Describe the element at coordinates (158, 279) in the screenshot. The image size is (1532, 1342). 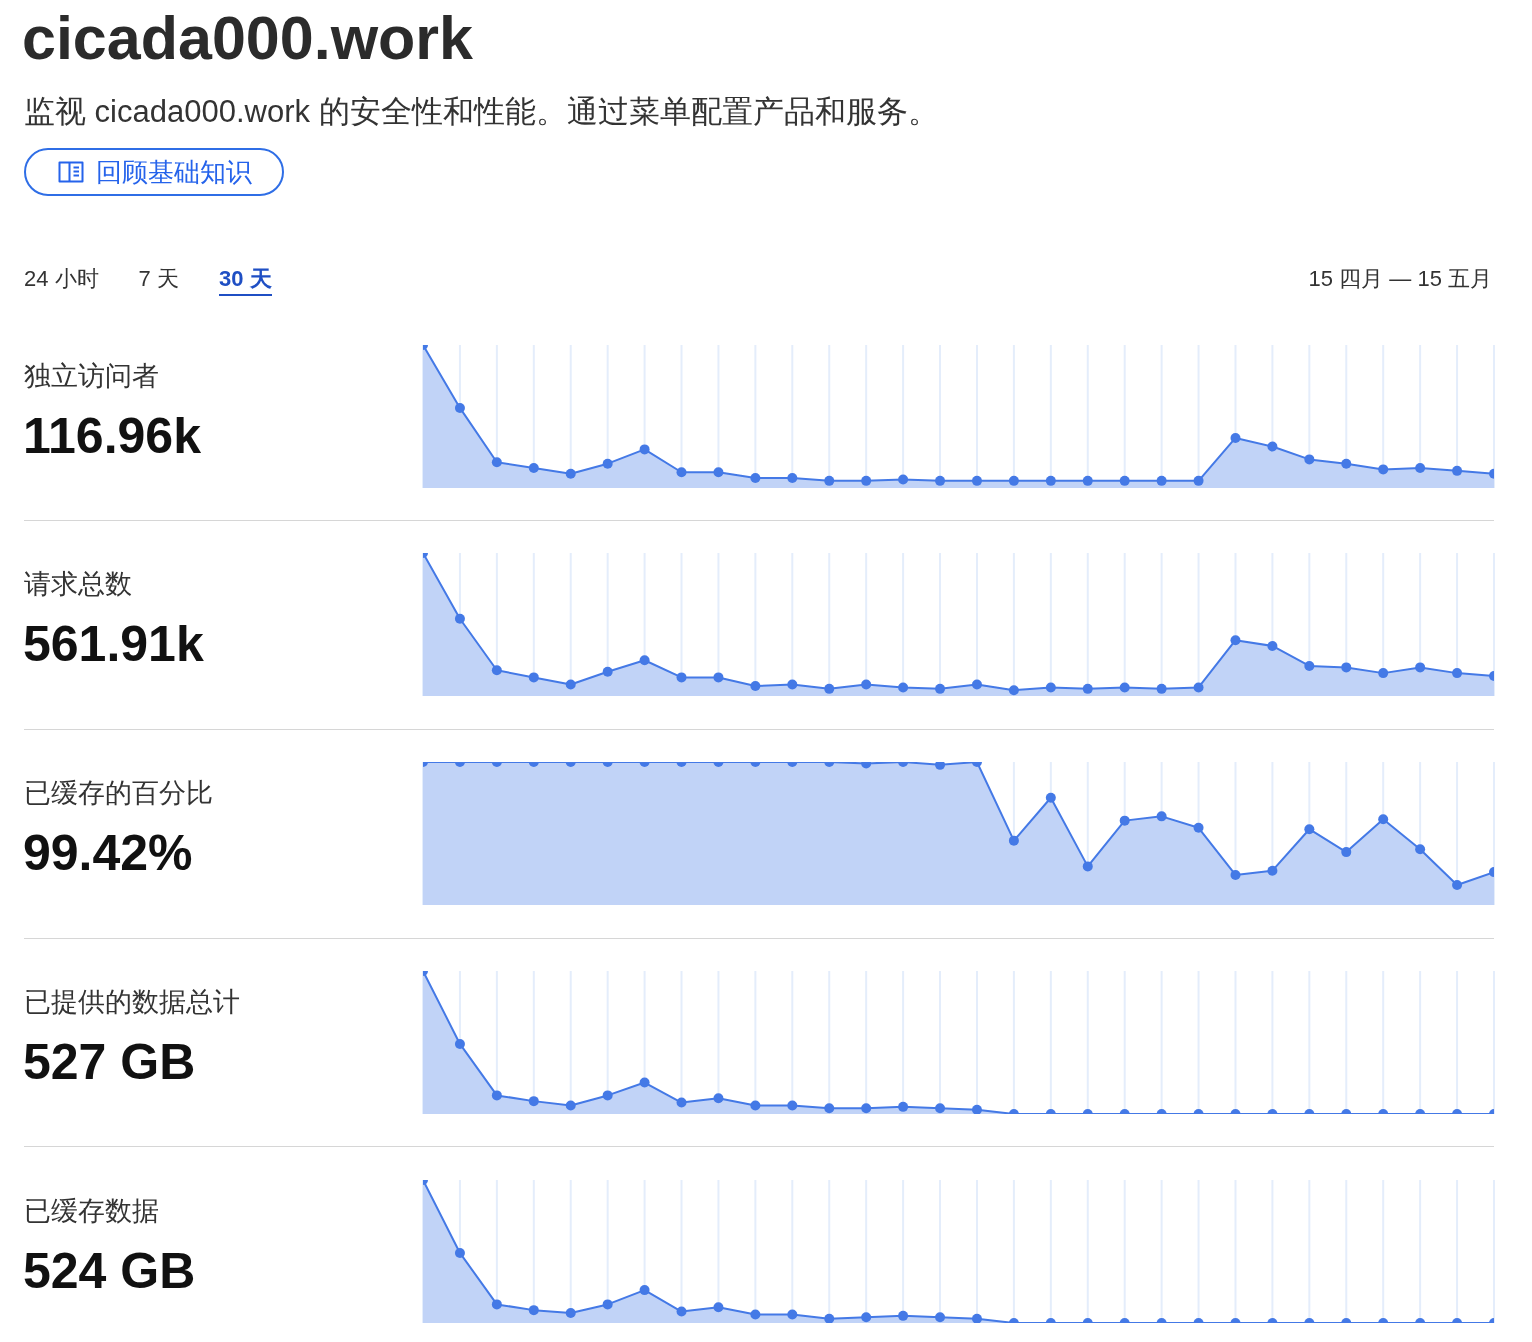
I see `text: 7 天` at that location.